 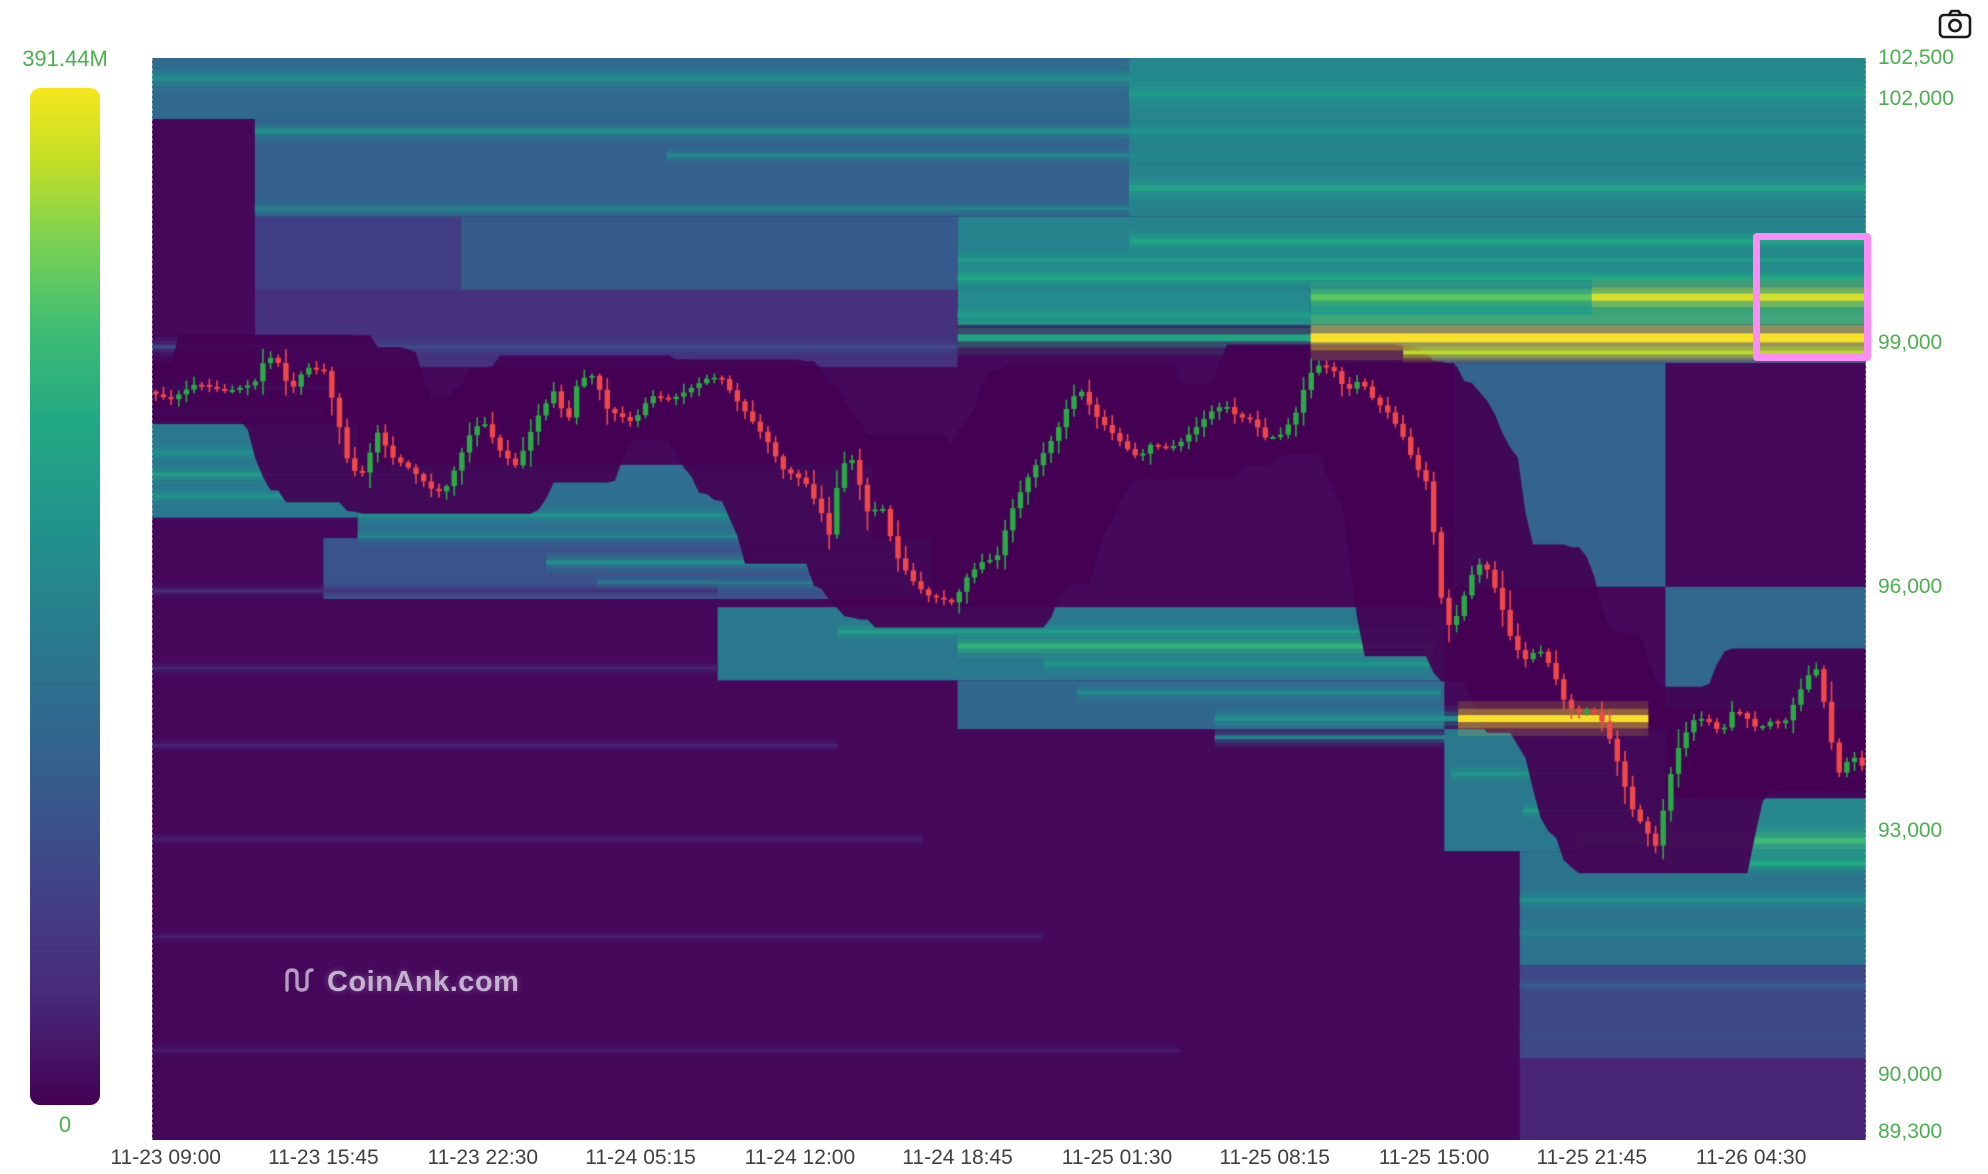 I want to click on price-tick-label: 102,500, so click(x=1916, y=57).